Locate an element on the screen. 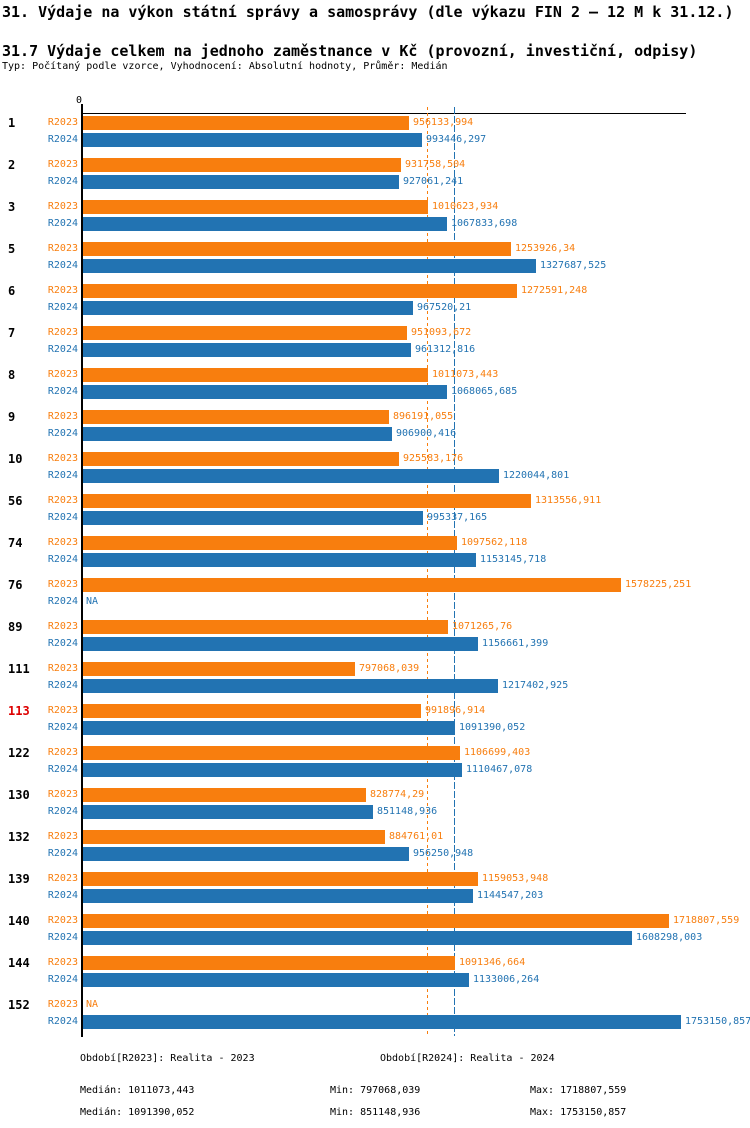 The width and height of the screenshot is (750, 1128). bar-value-r2024: 1144547,203 is located at coordinates (510, 895).